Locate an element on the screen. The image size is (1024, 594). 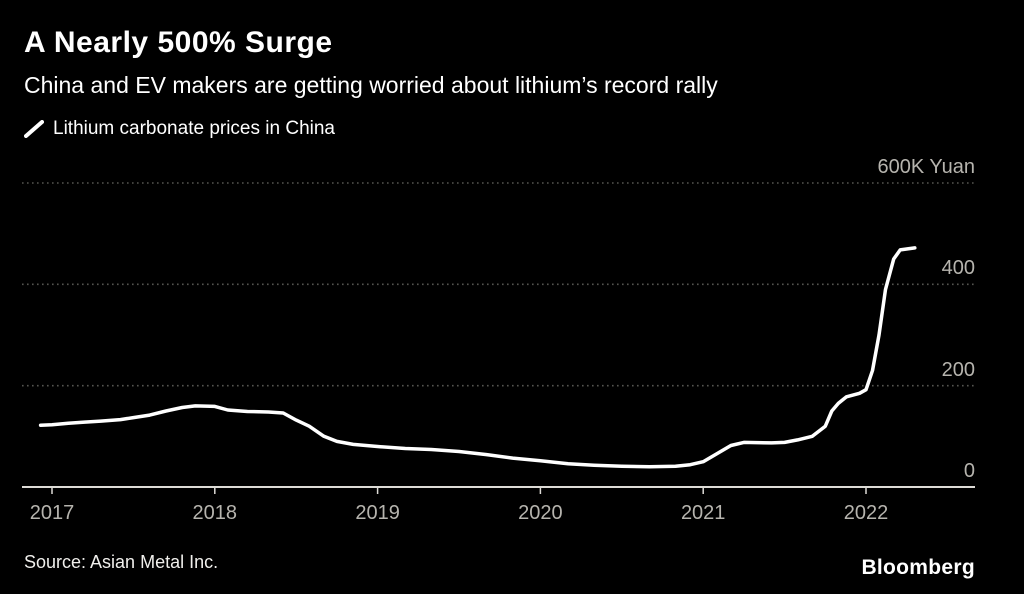
y-axis-label-600: 600K Yuan is located at coordinates (926, 167).